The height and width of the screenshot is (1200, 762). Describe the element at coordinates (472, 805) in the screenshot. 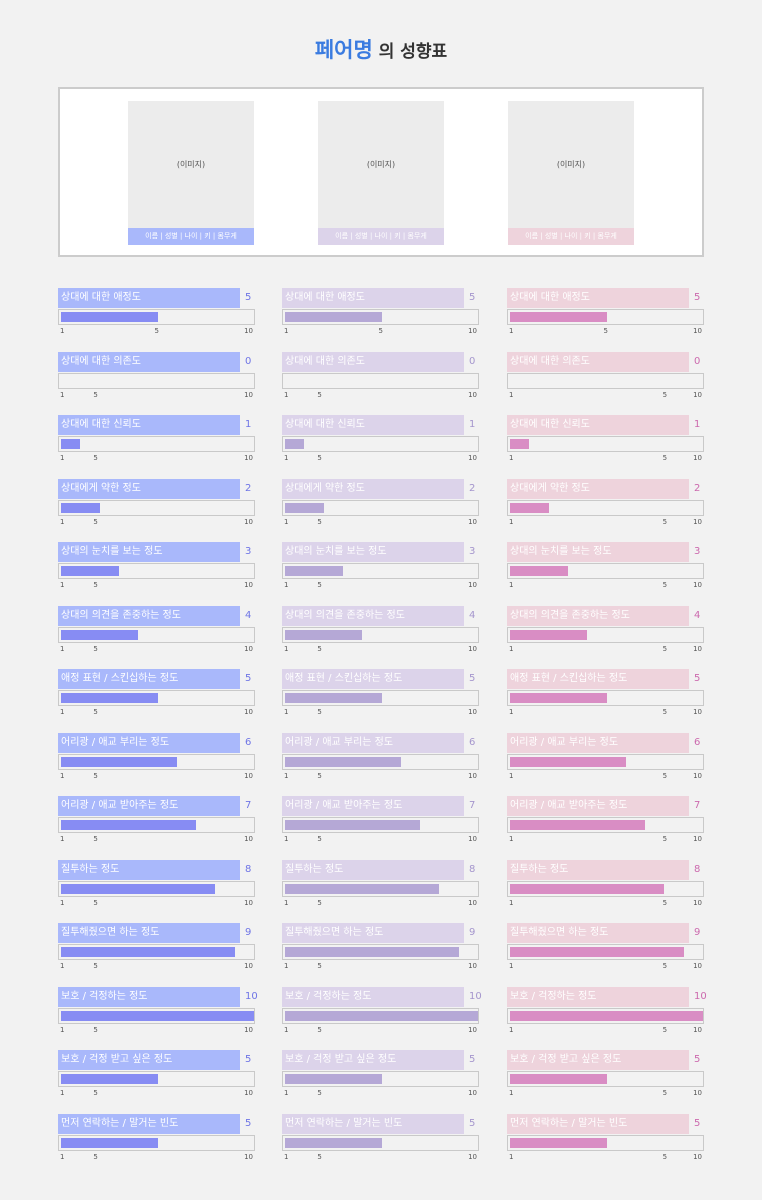

I see `item-value: 7` at that location.